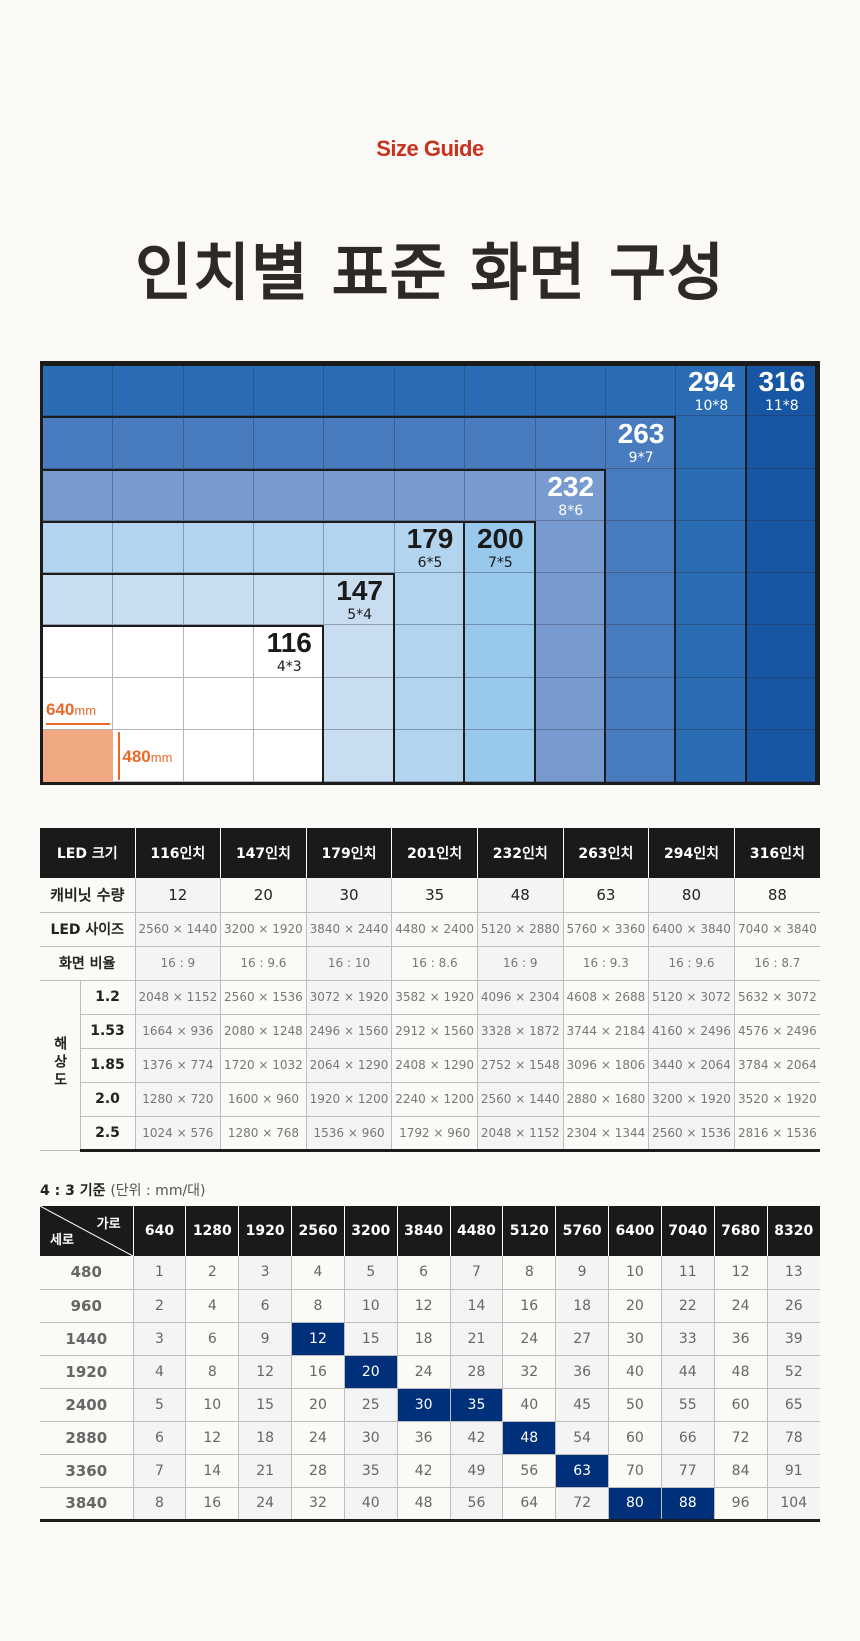 This screenshot has width=860, height=1641. I want to click on table-cell: 2408 × 1290, so click(434, 1065).